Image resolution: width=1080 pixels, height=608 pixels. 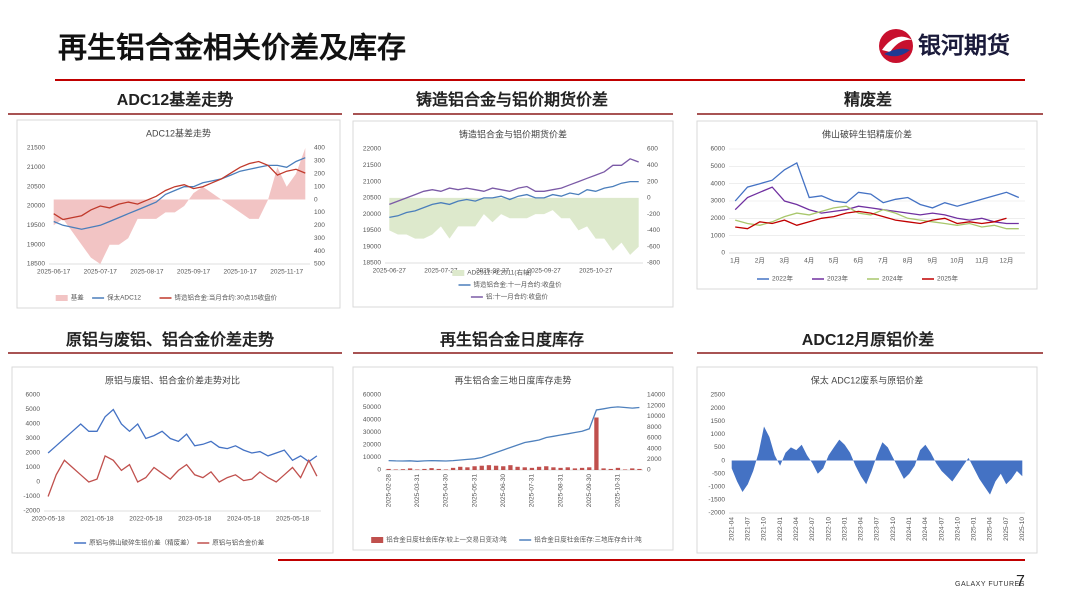 I want to click on x-tick-label: 2023-10, so click(x=893, y=529).